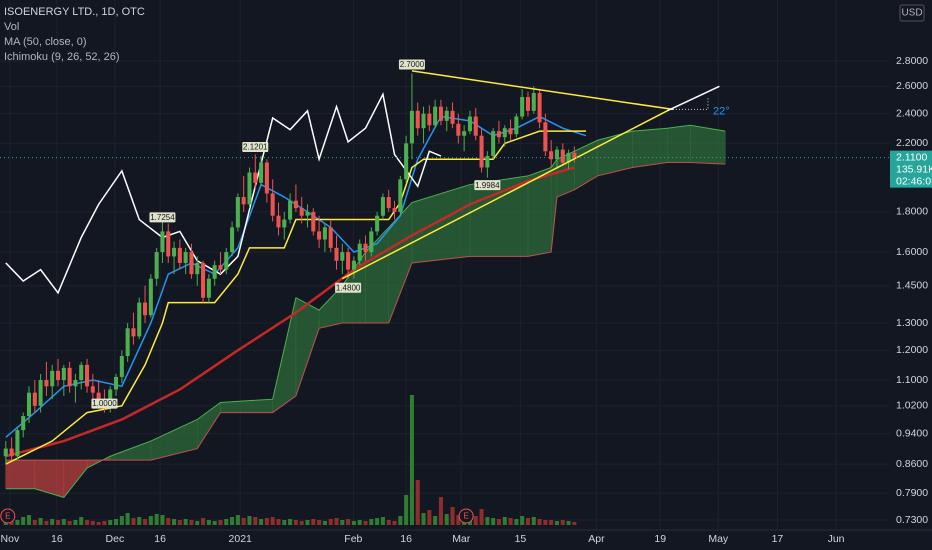  Describe the element at coordinates (914, 169) in the screenshot. I see `last-volume-label: 135.91K` at that location.